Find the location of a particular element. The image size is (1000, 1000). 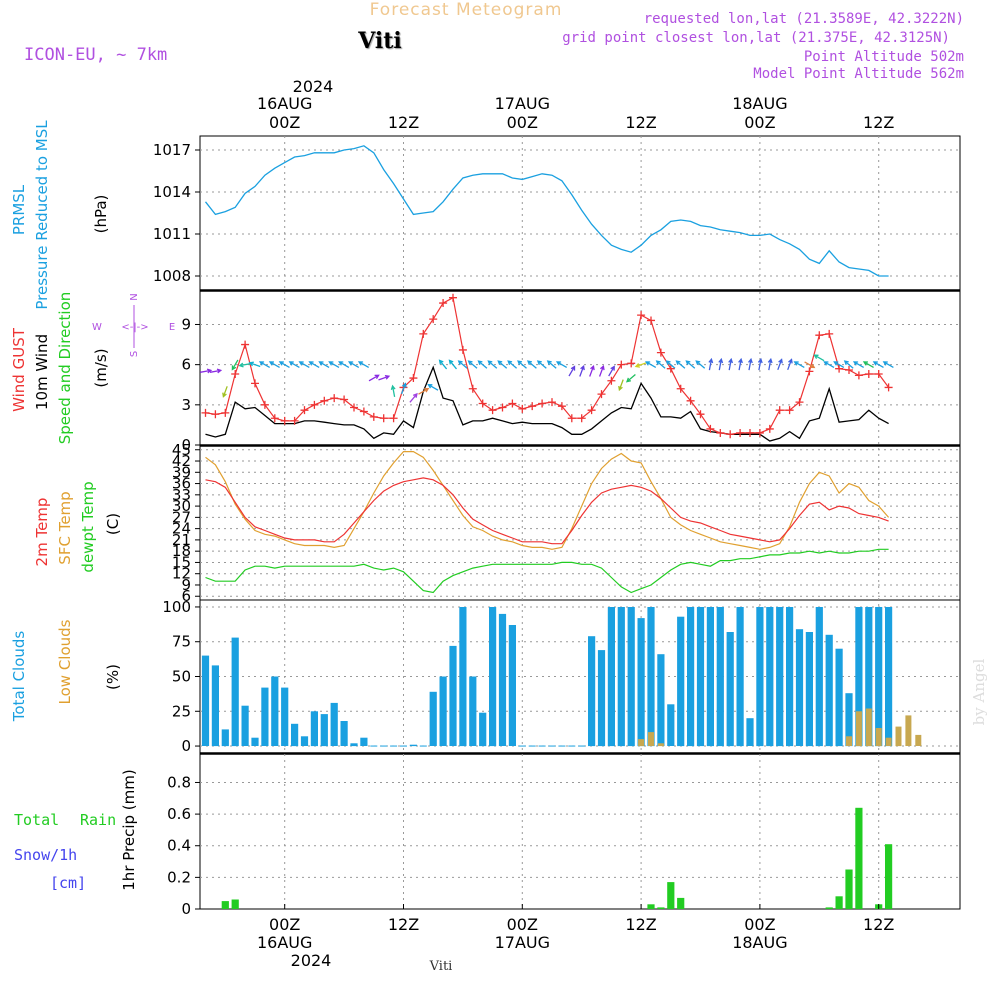

snow-unit-label: [cm] is located at coordinates (68, 883).